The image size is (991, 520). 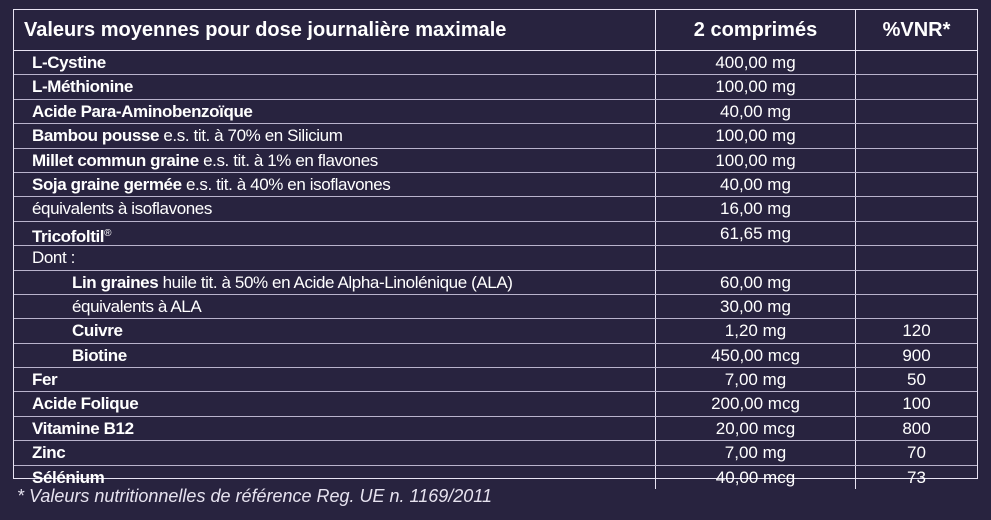 I want to click on table-row: L-Cystine 400,00 mg, so click(x=495, y=63).